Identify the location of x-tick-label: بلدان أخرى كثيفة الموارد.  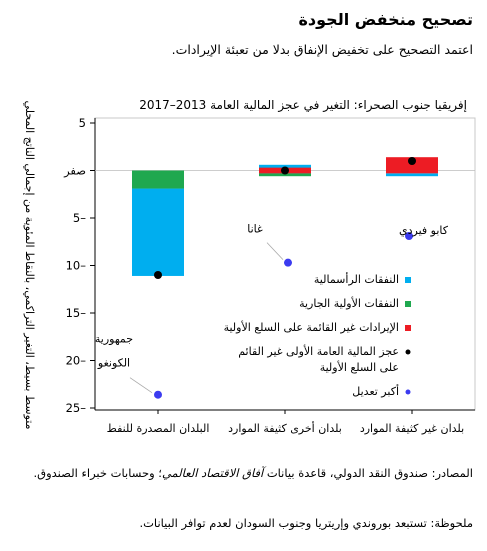
(285, 428).